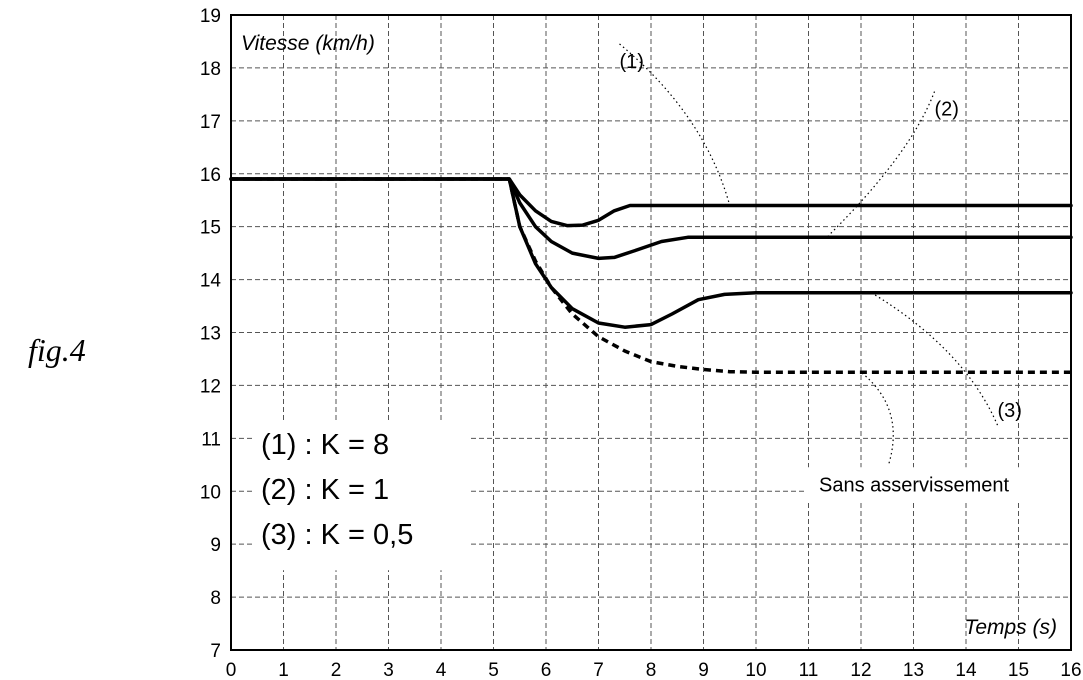  Describe the element at coordinates (966, 670) in the screenshot. I see `x-tick-label: 14` at that location.